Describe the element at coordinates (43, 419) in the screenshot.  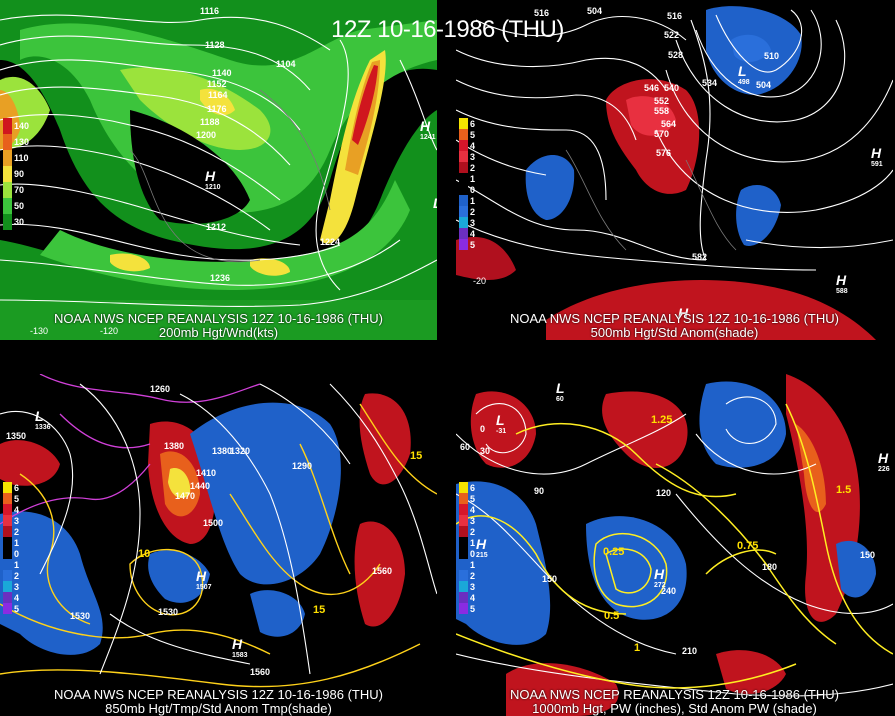
I see `low-pressure-marker: L 1336` at that location.